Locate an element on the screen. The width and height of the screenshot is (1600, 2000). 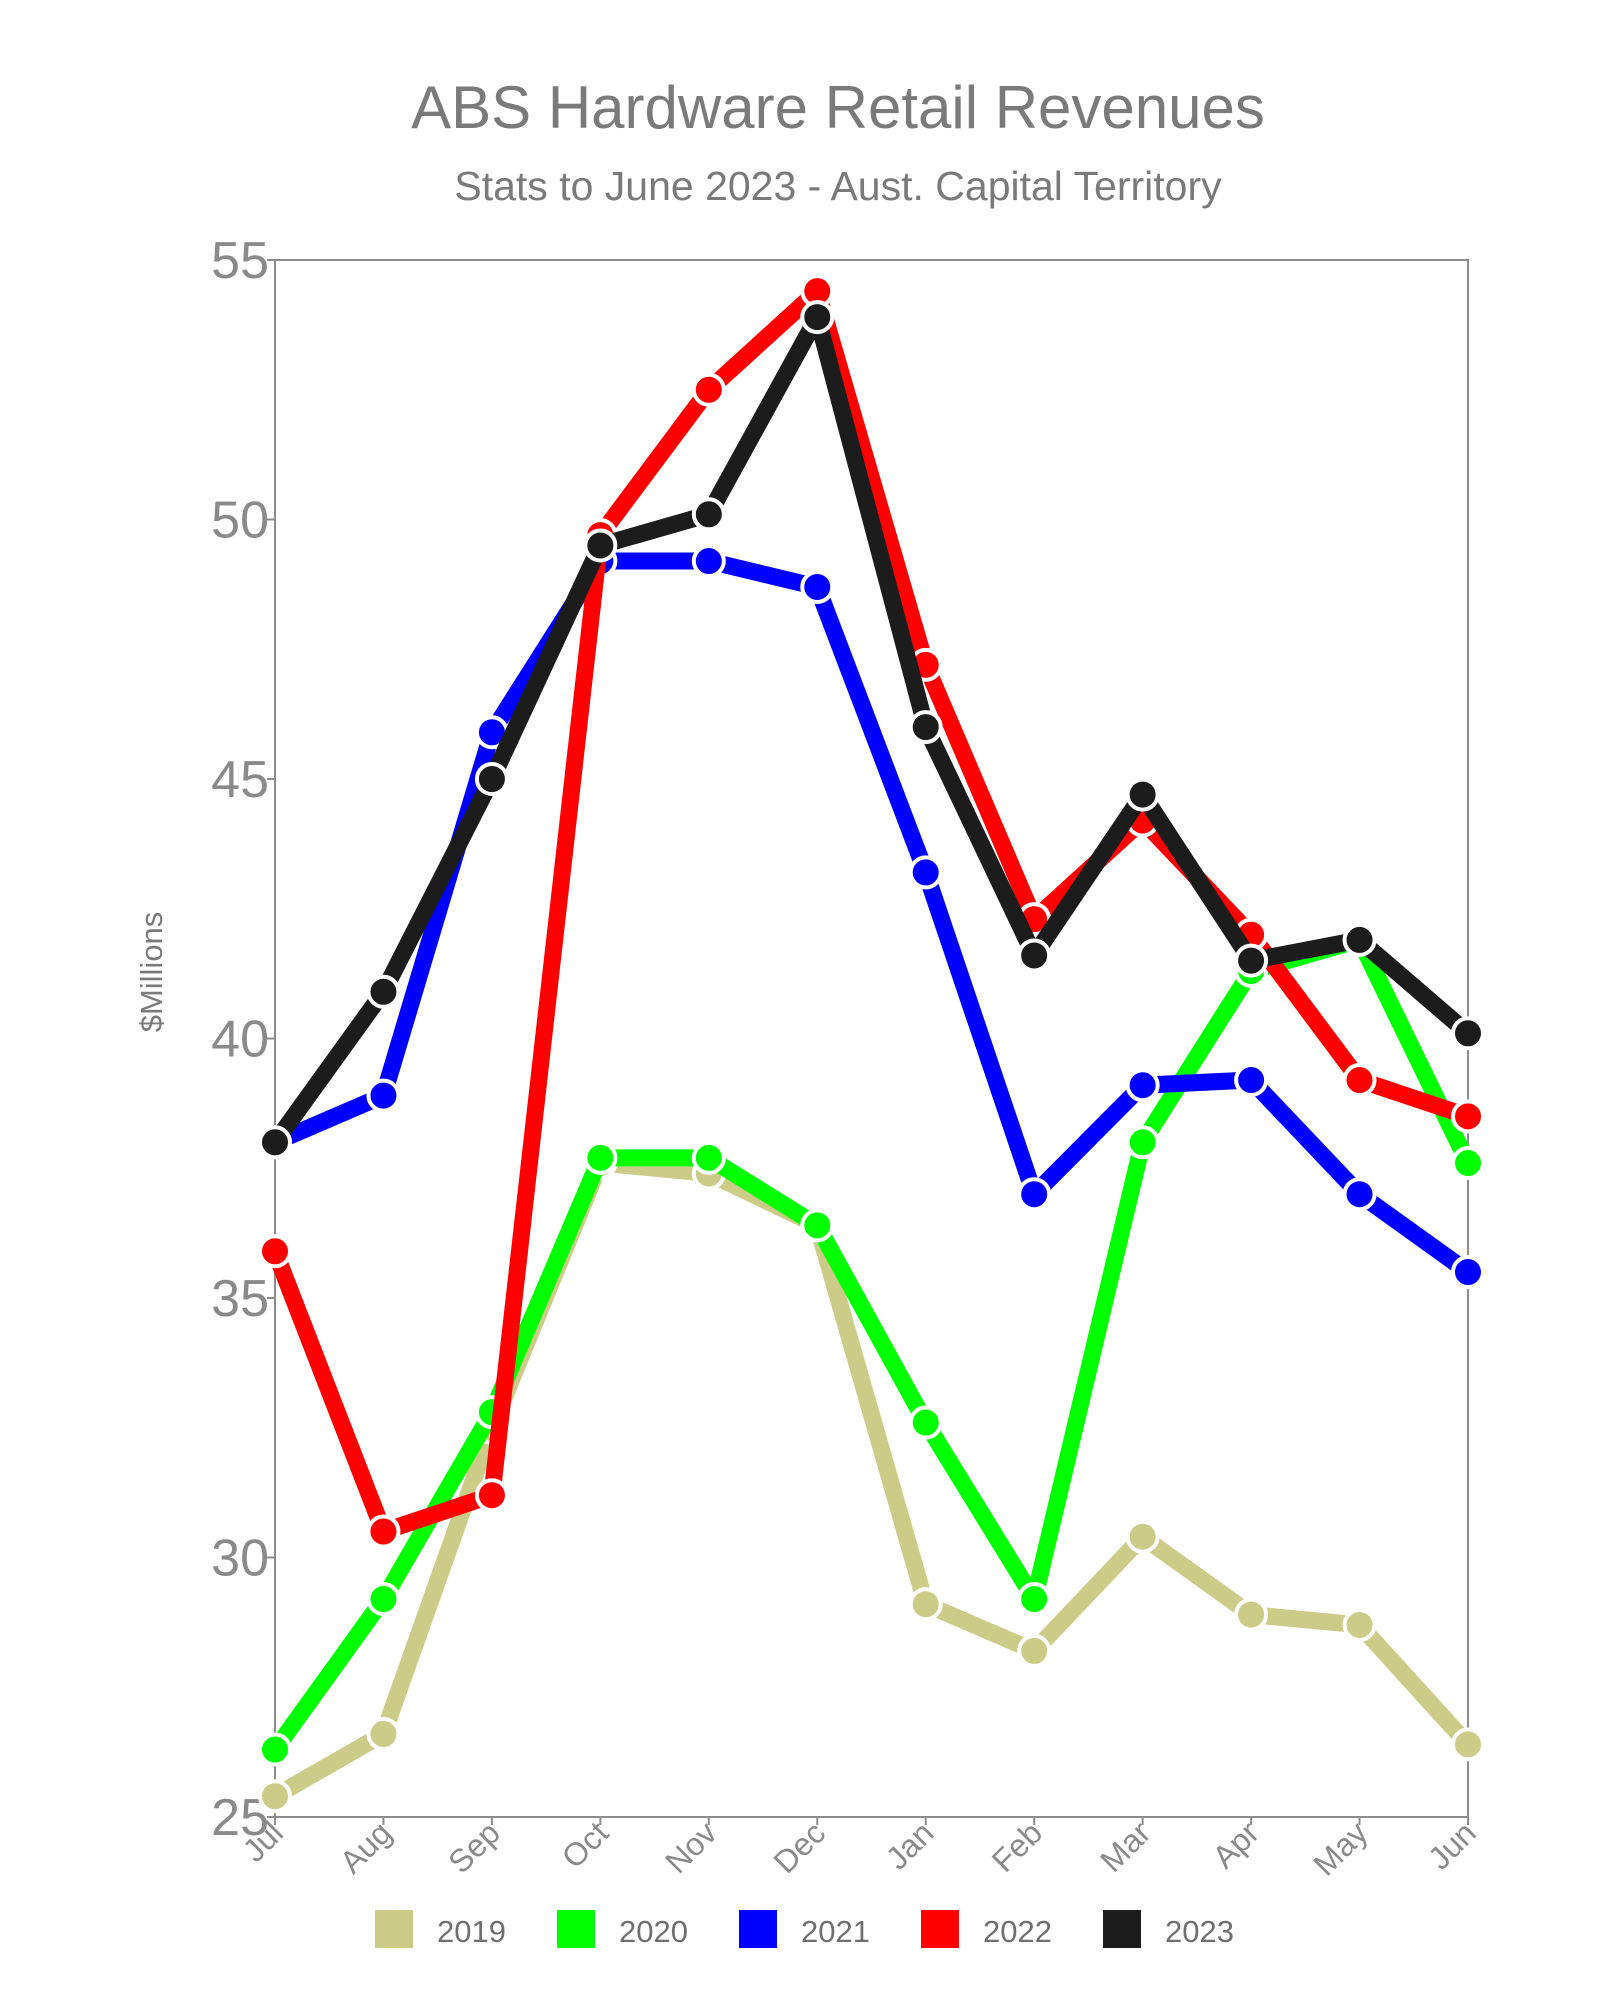
x-tick-label: Jun is located at coordinates (1452, 1845).